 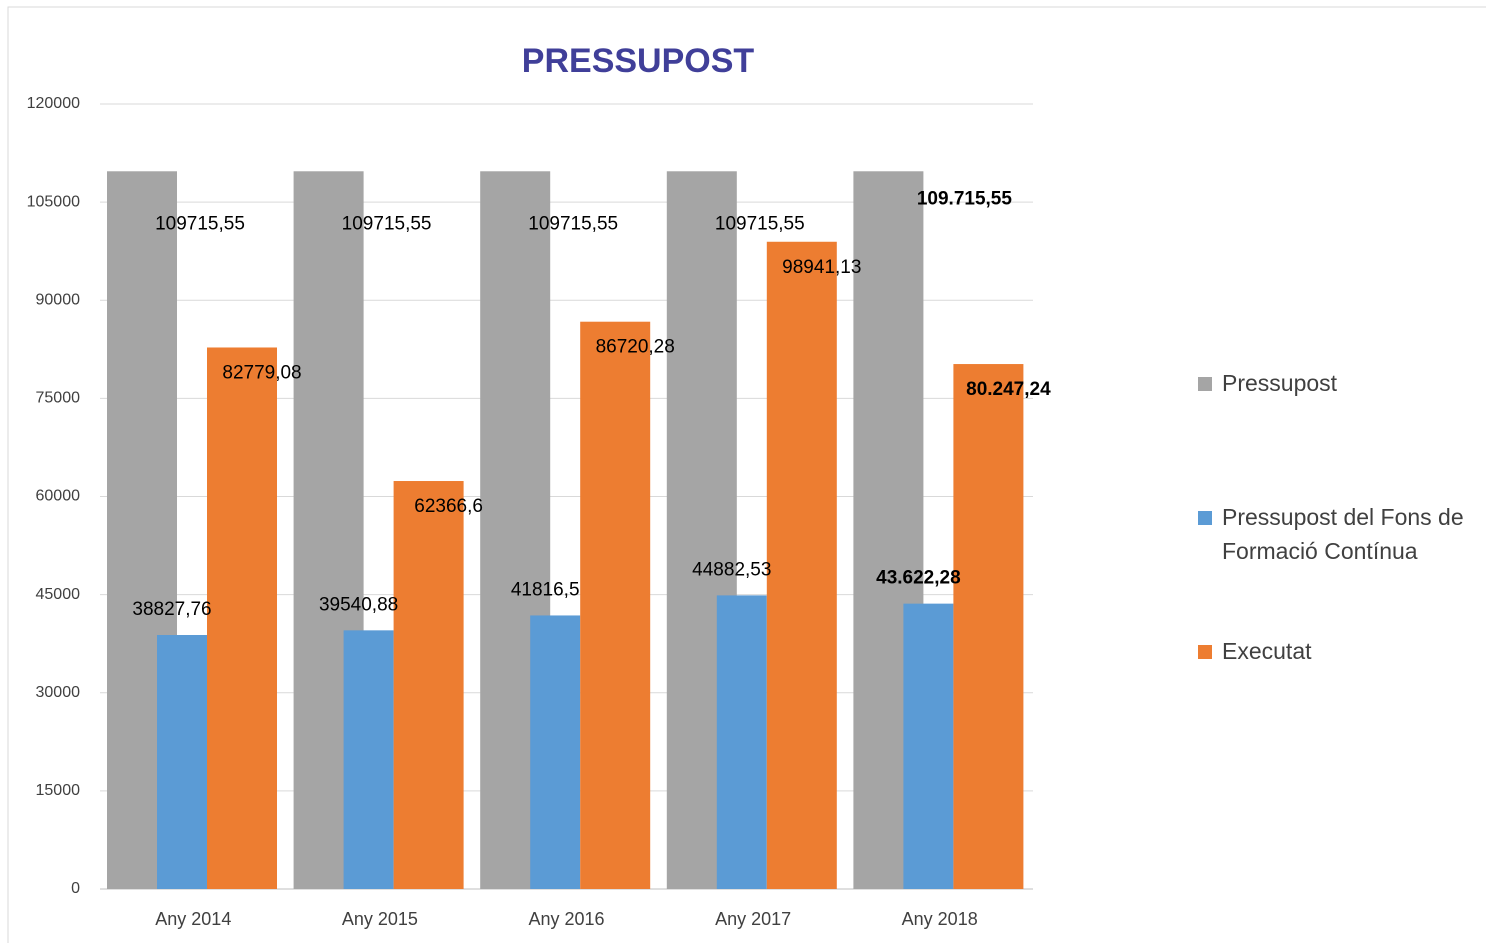 I want to click on y-tick-label: 90000, so click(x=58, y=299).